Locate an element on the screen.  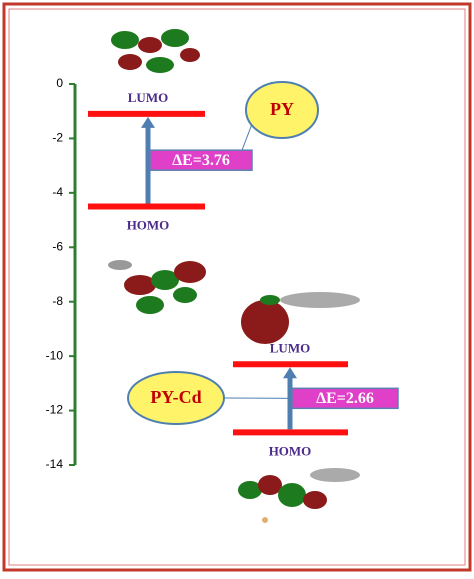
molecule-pycd-homo is located at coordinates (299, 495).